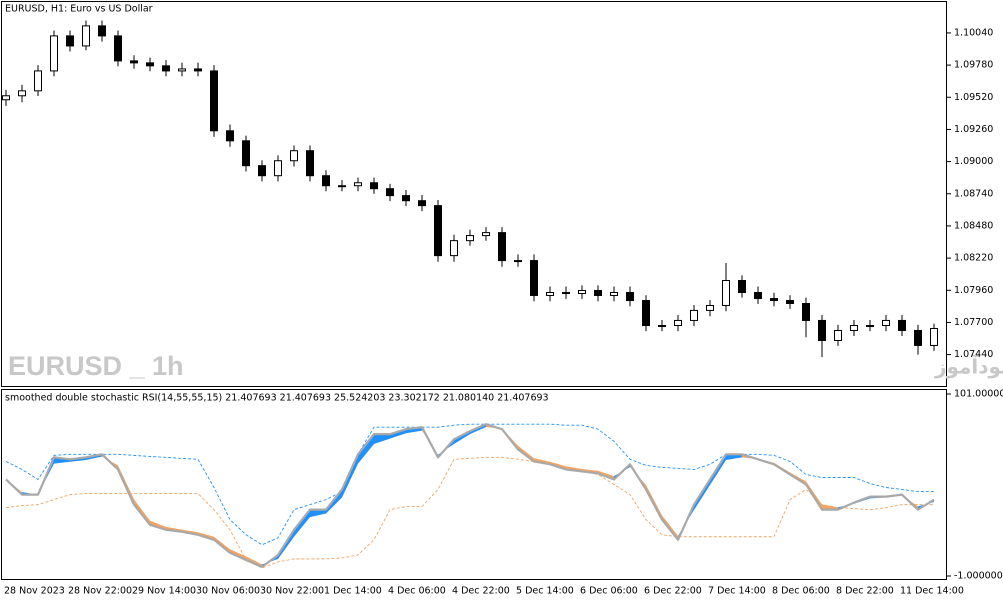  I want to click on y-tick-label: 1.09000, so click(973, 161).